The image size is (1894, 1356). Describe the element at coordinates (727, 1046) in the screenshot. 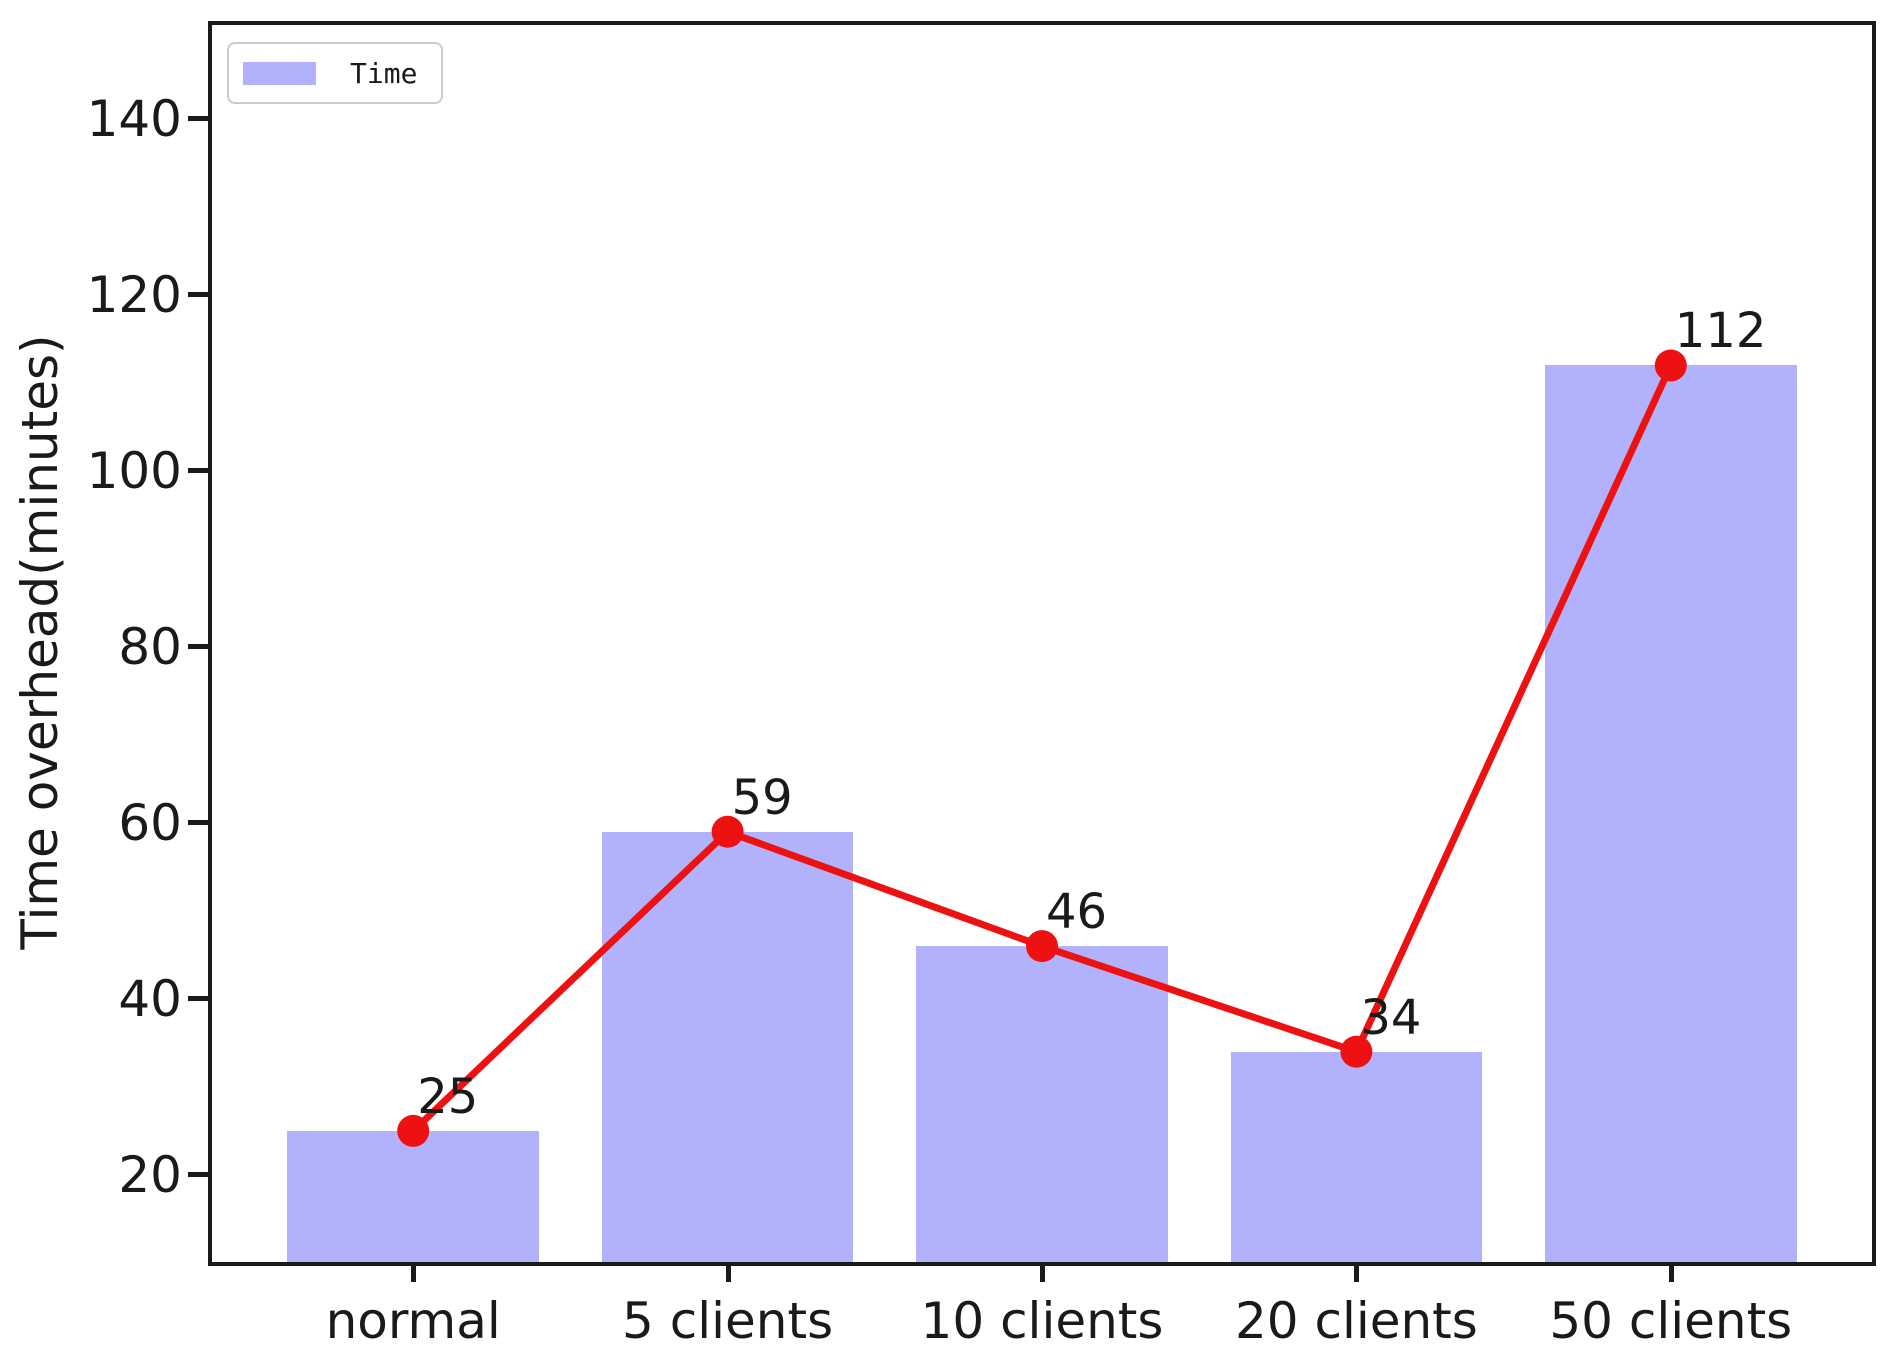

I see `bar-5-clients` at that location.